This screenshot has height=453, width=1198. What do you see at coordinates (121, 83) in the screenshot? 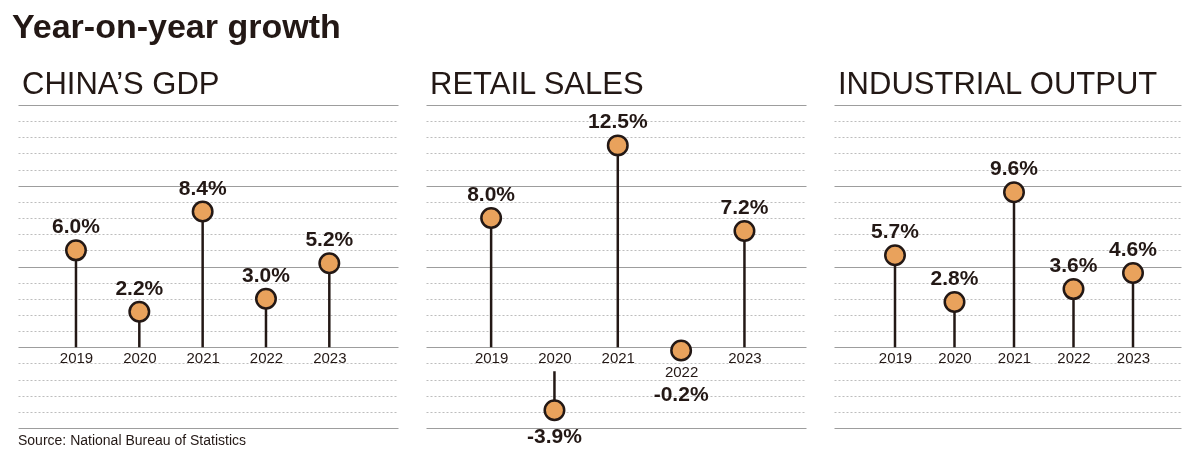
I see `chart-title: CHINA’S GDP` at bounding box center [121, 83].